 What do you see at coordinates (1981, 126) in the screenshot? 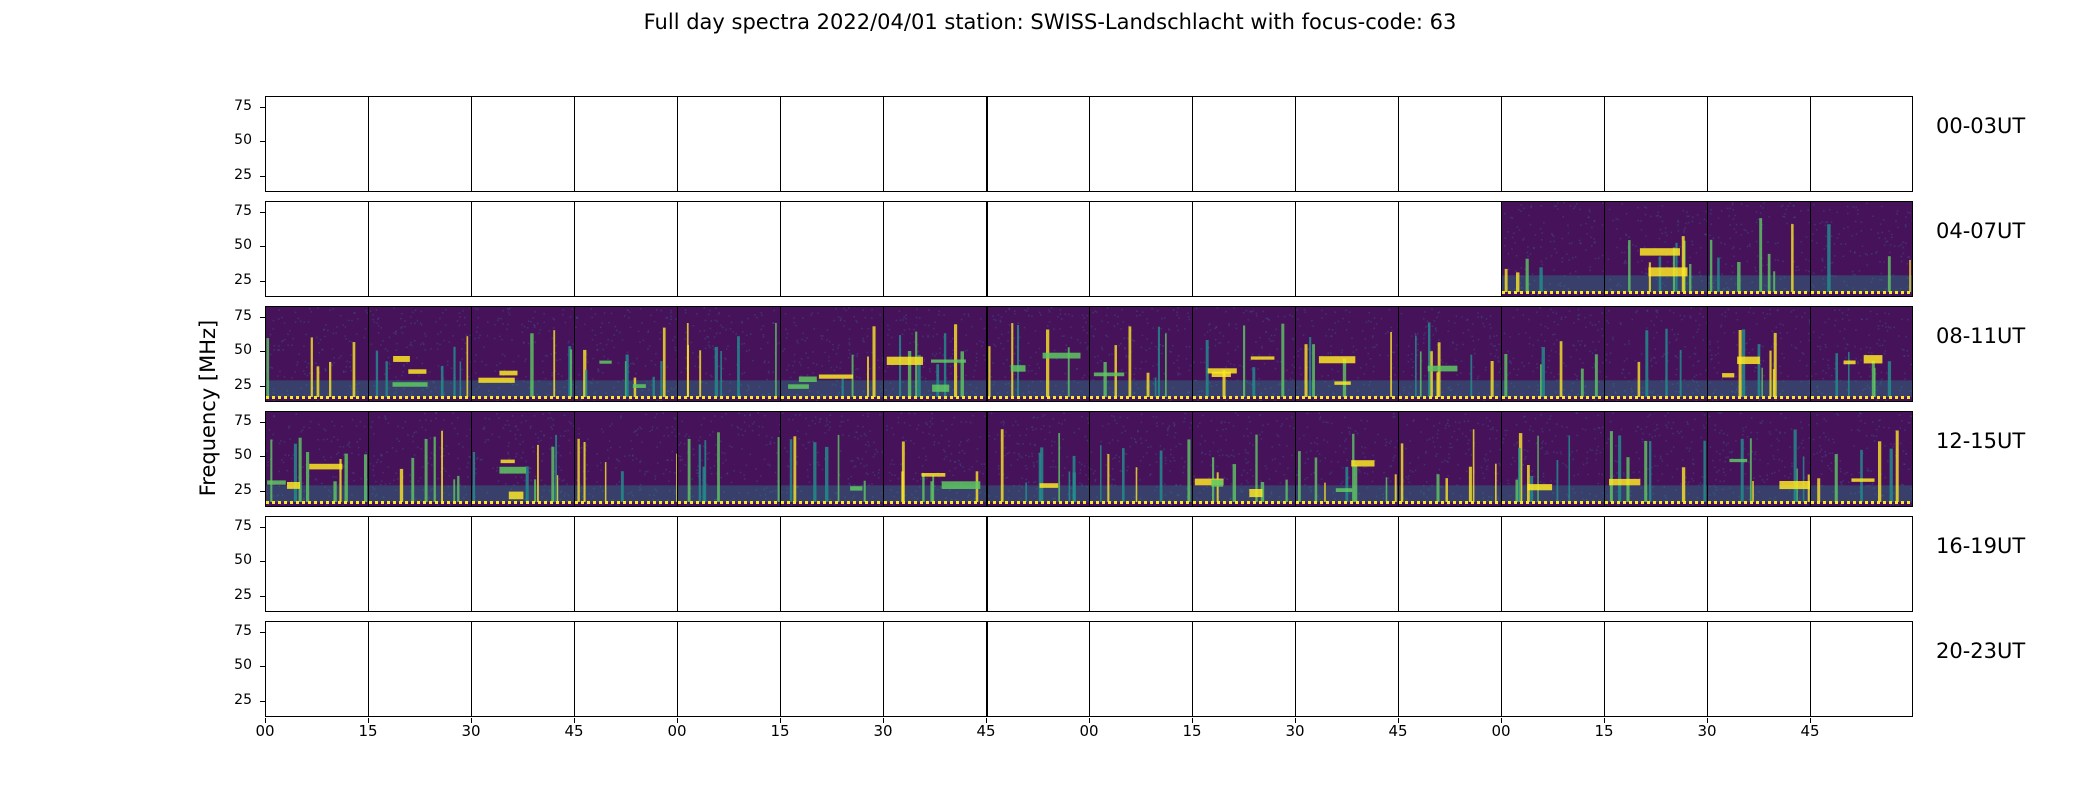
I see `row-time-label: 00-03UT` at bounding box center [1981, 126].